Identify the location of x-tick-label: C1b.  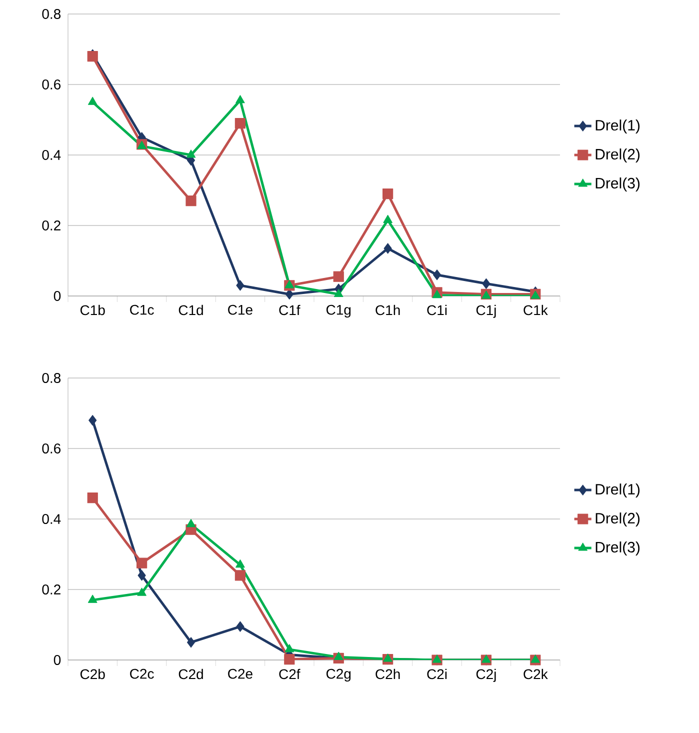
(92, 310).